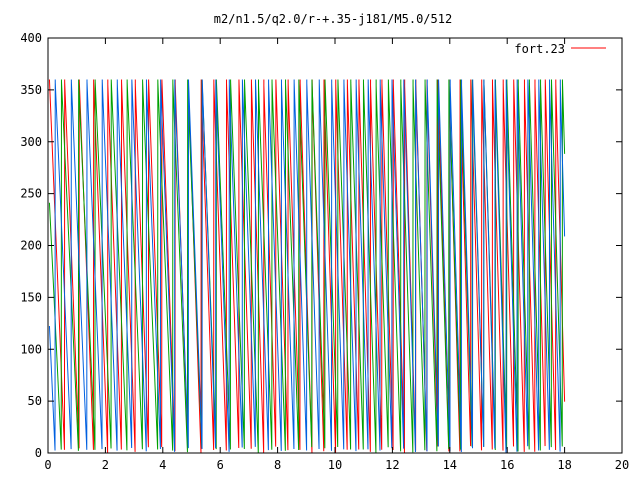 The width and height of the screenshot is (640, 480). I want to click on x-tick-label: 20, so click(622, 465).